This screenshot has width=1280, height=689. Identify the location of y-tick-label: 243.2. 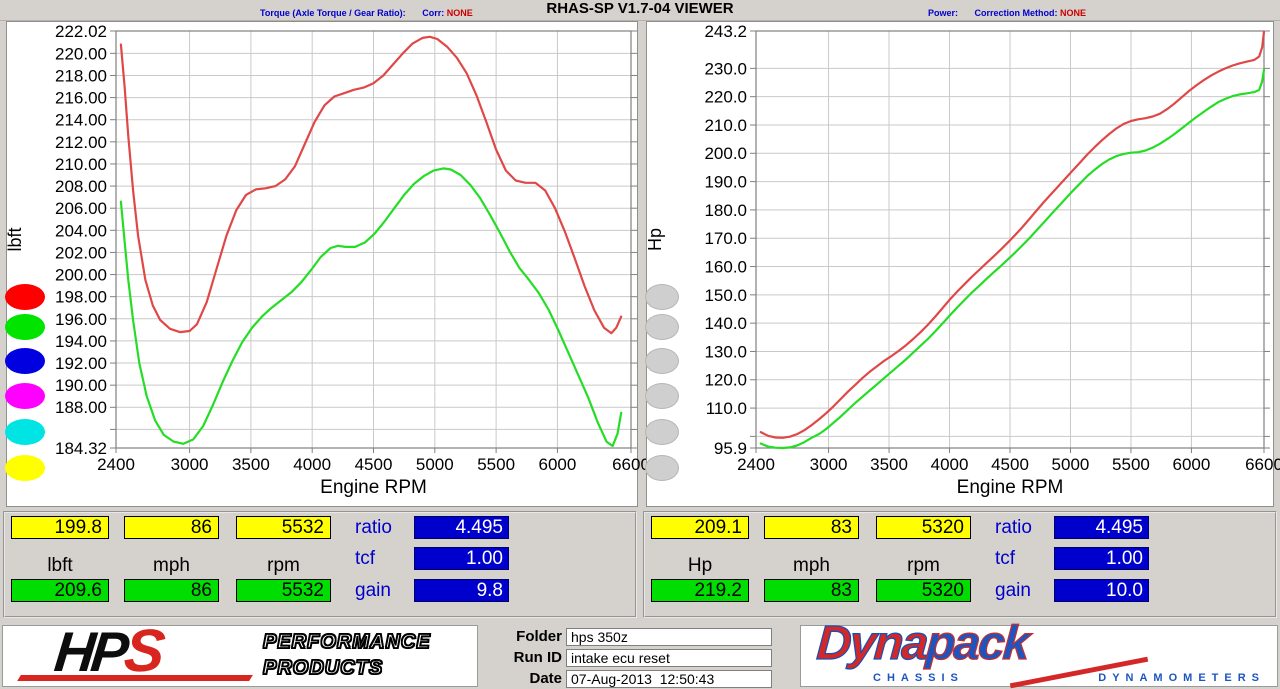
(725, 31).